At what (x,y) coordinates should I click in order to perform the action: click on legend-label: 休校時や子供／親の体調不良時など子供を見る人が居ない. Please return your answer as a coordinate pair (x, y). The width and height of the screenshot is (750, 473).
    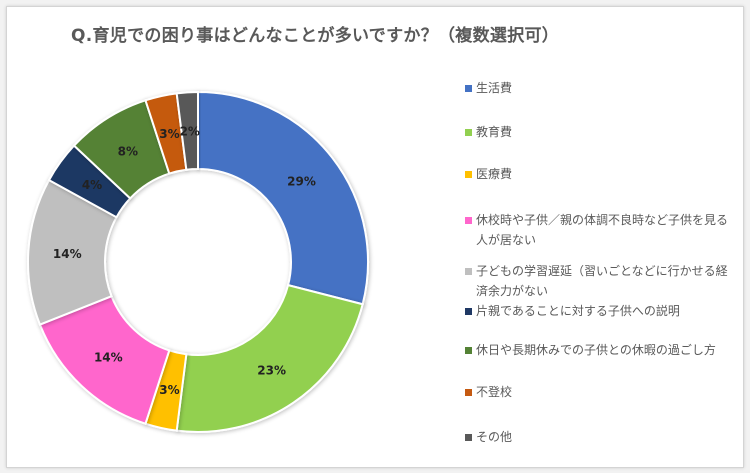
    Looking at the image, I should click on (602, 230).